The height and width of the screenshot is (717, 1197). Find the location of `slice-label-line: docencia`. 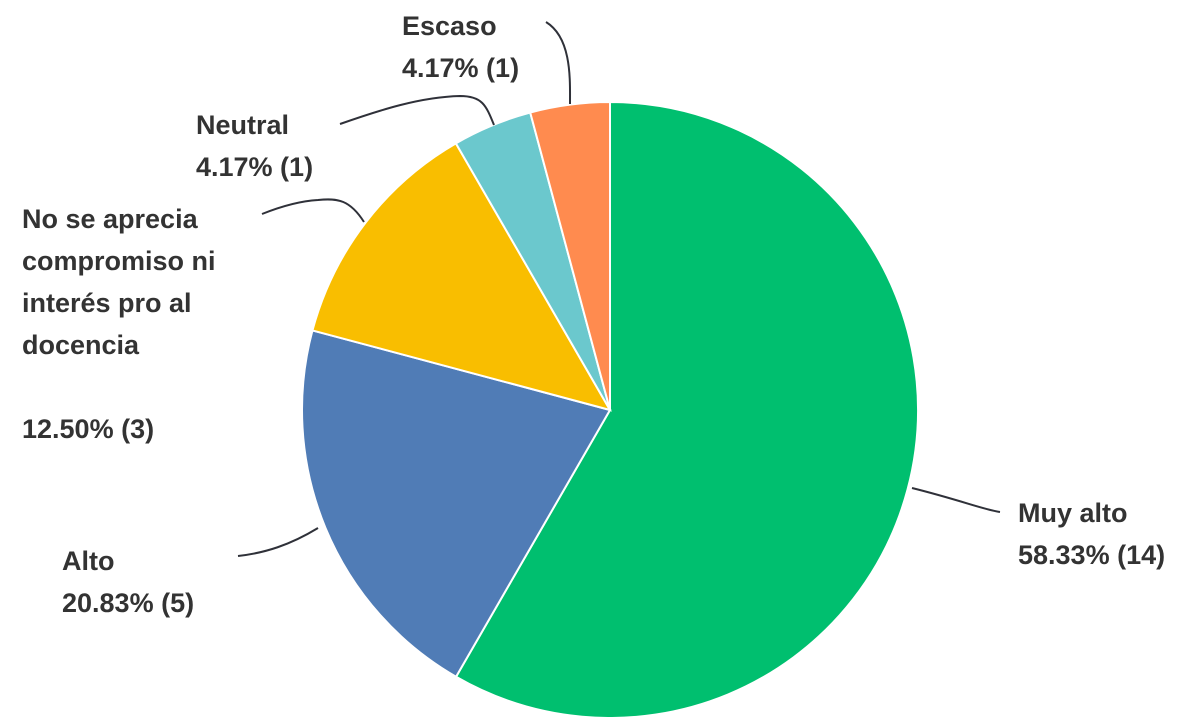

slice-label-line: docencia is located at coordinates (81, 345).